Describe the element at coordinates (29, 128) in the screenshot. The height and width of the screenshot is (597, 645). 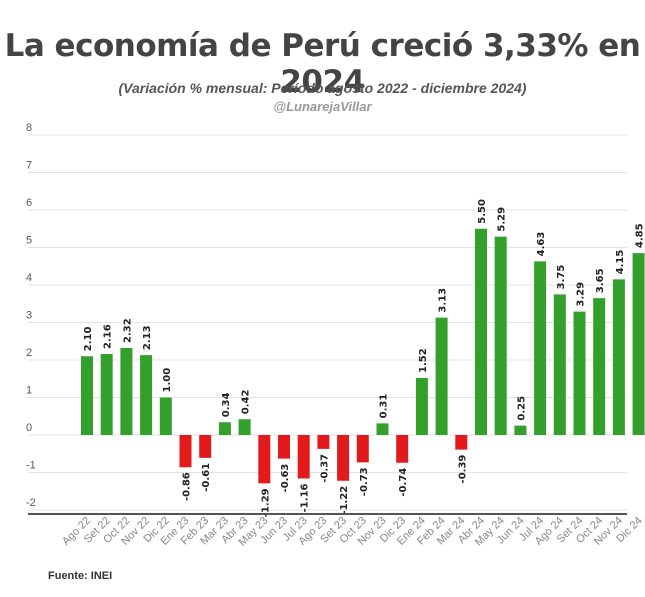
I see `y-tick-label: 8` at that location.